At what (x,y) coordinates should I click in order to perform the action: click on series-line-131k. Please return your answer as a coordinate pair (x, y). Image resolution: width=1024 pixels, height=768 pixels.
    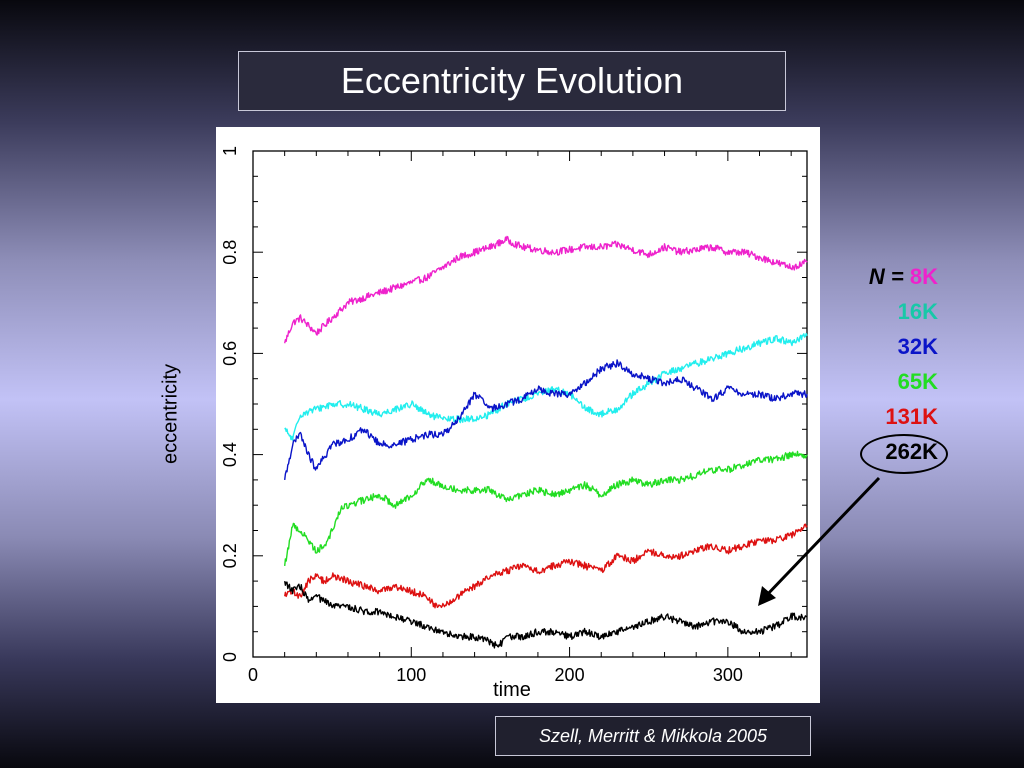
    Looking at the image, I should click on (546, 566).